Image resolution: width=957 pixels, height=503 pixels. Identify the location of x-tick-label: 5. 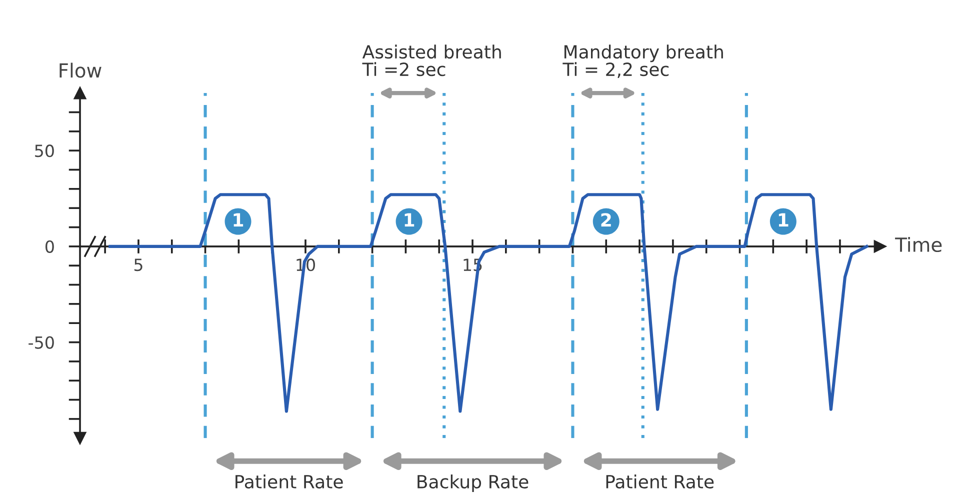
(138, 265).